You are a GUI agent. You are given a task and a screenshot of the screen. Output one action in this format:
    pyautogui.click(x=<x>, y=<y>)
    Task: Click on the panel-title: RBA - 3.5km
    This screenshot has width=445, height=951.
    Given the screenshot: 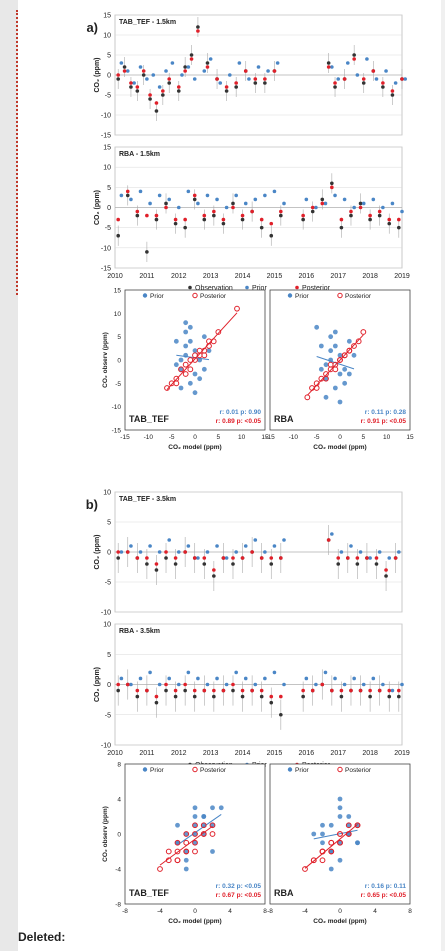 What is the action you would take?
    pyautogui.click(x=139, y=631)
    